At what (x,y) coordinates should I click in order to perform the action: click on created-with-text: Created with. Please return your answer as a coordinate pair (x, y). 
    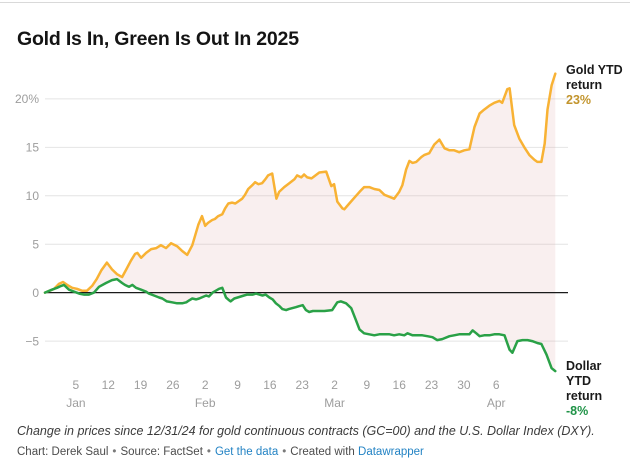
    Looking at the image, I should click on (322, 452).